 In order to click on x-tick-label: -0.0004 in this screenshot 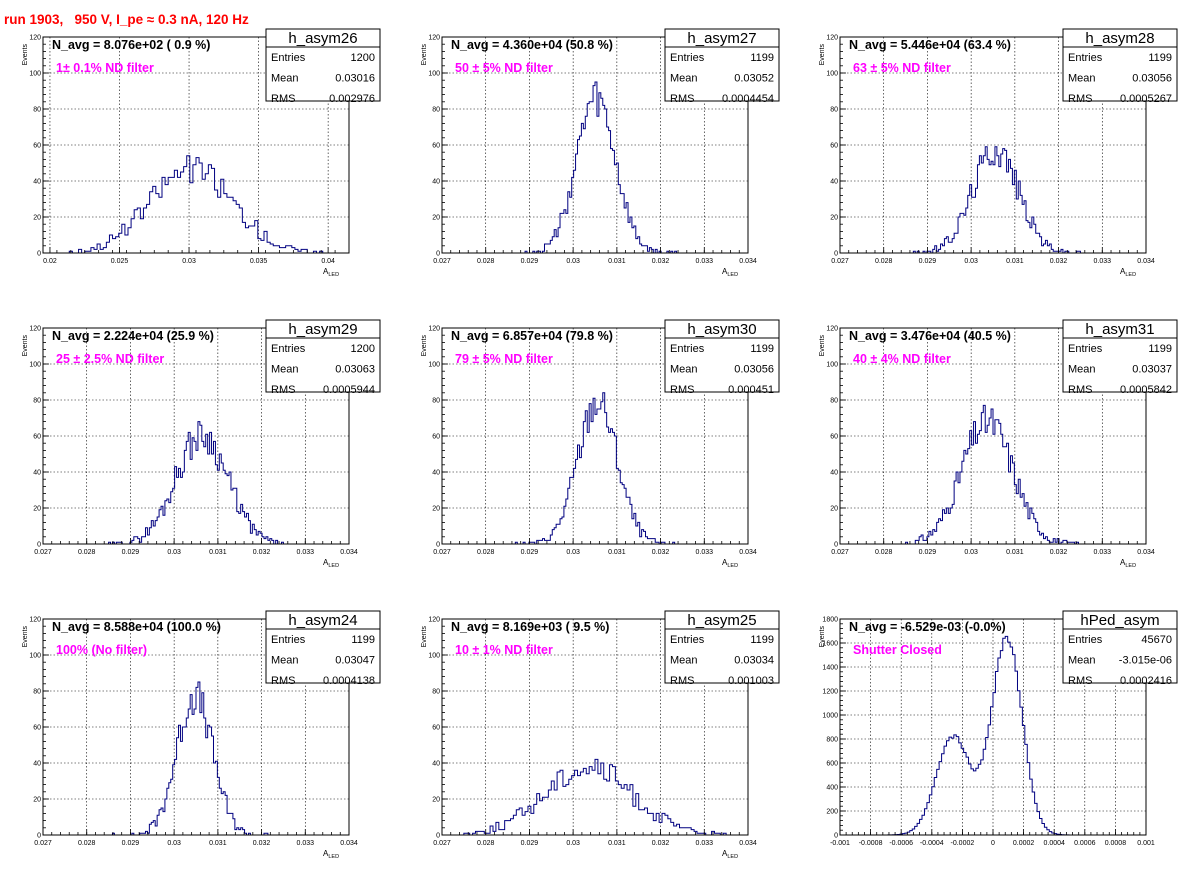, I will do `click(932, 843)`.